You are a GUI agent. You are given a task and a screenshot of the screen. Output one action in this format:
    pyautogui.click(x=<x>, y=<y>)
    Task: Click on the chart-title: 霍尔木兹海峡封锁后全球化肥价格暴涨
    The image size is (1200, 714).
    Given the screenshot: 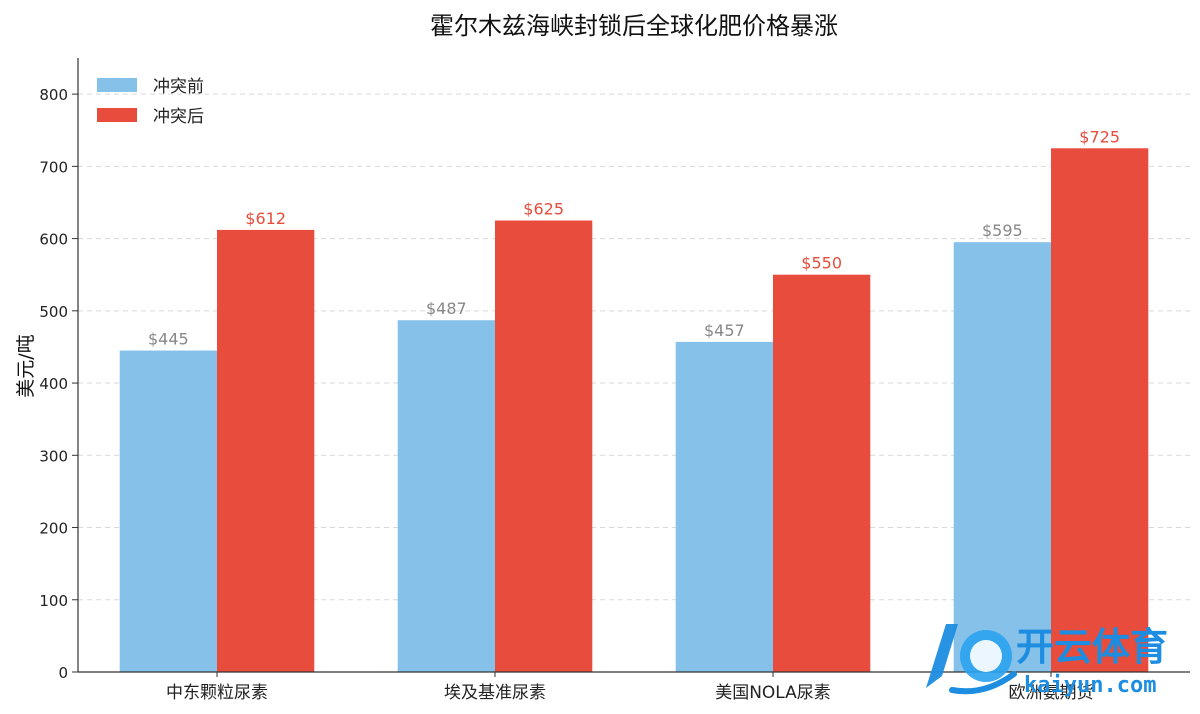 What is the action you would take?
    pyautogui.click(x=634, y=26)
    